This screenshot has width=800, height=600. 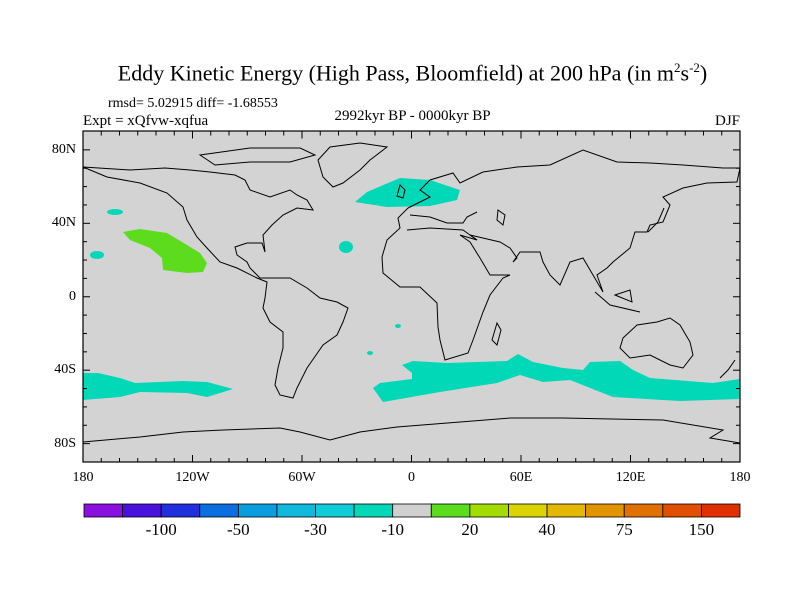 What do you see at coordinates (193, 103) in the screenshot?
I see `statistics-label: rmsd= 5.02915 diff= -1.68553` at bounding box center [193, 103].